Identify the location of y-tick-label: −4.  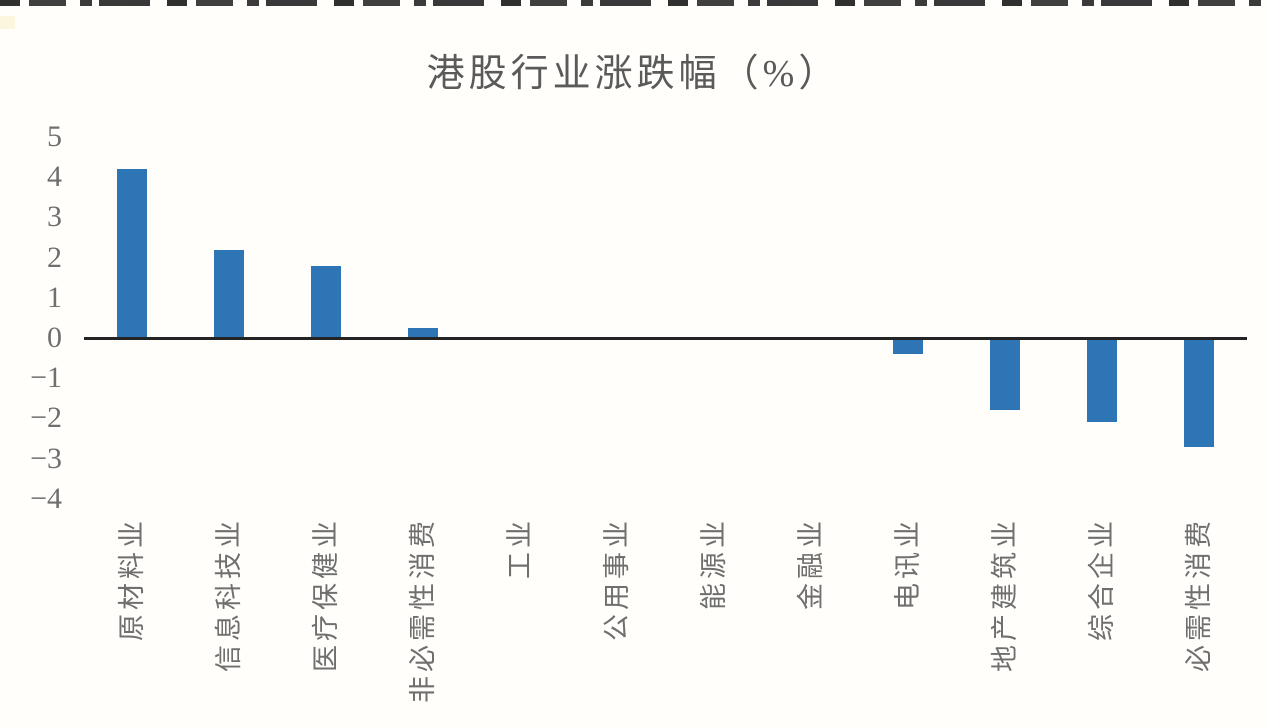
(46, 498).